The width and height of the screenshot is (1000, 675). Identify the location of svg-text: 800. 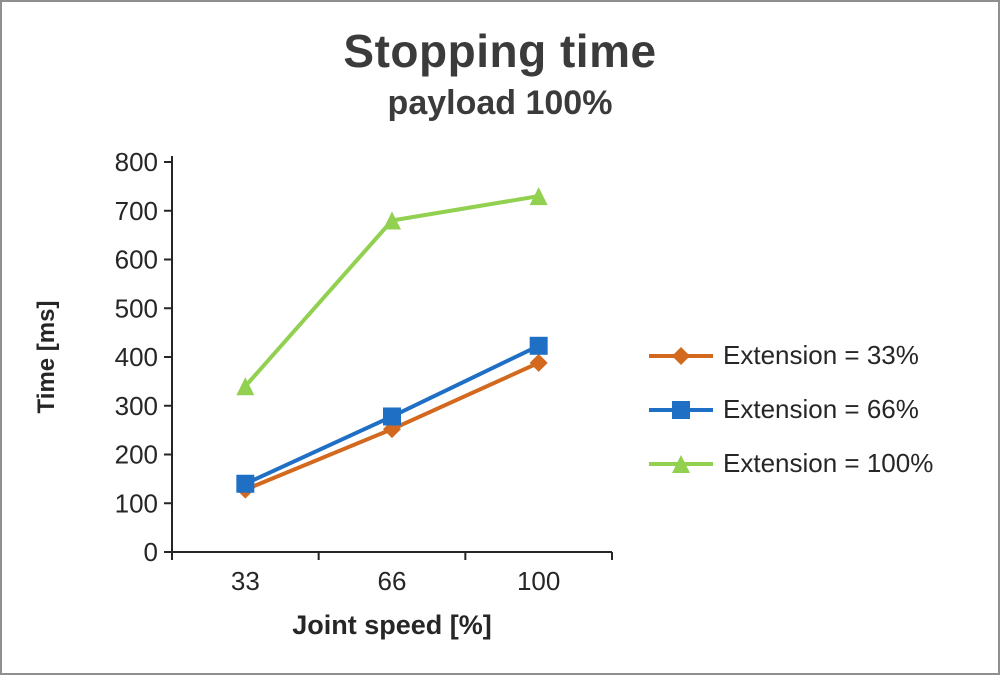
(136, 162).